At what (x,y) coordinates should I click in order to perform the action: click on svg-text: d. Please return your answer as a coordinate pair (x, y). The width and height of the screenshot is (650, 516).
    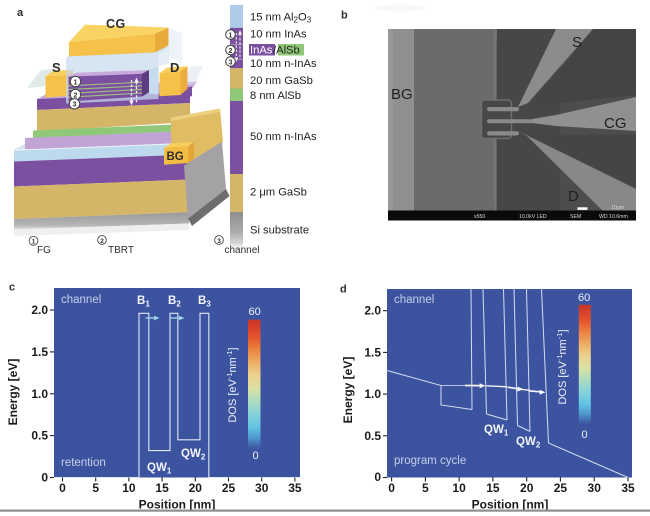
    Looking at the image, I should click on (343, 290).